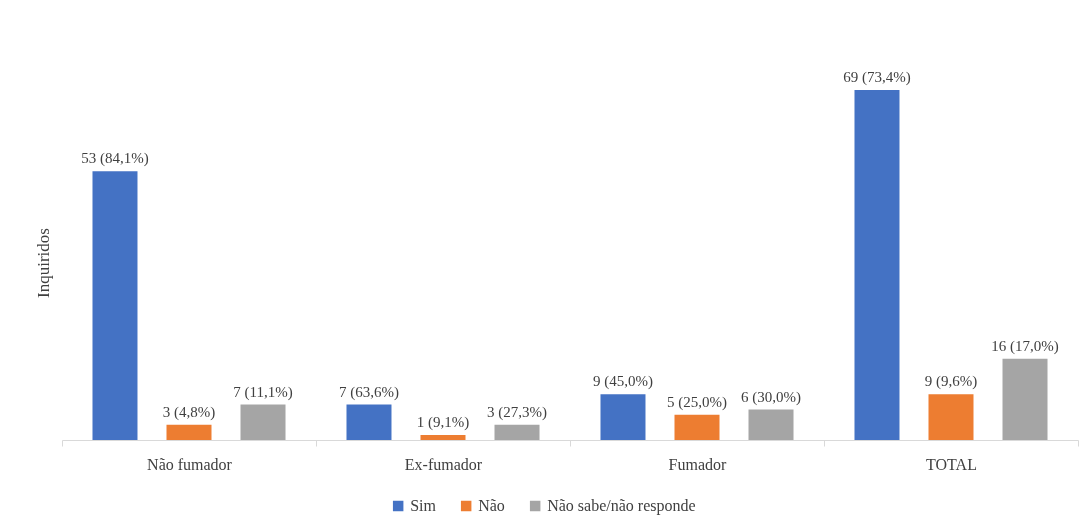 The image size is (1083, 529). I want to click on legend-label: Sim, so click(423, 505).